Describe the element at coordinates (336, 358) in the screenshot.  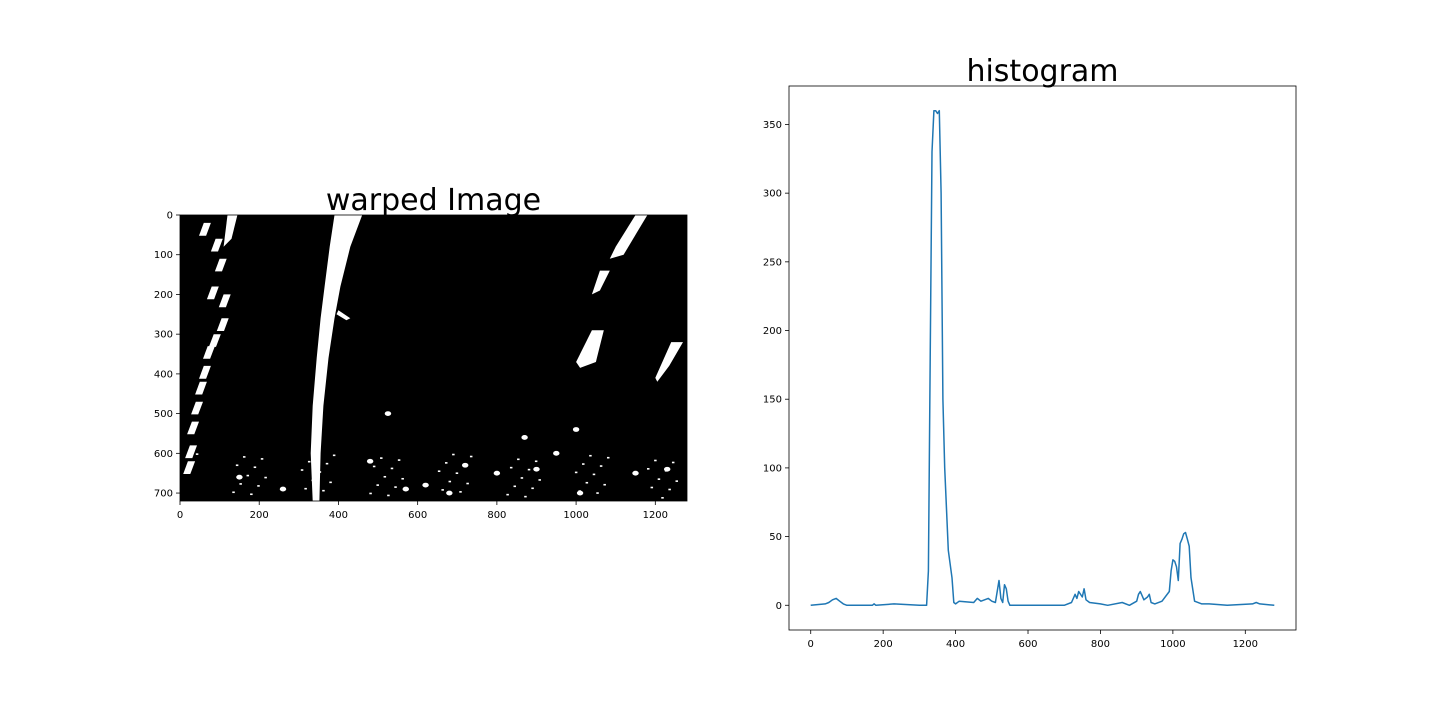
I see `left-lane-line` at that location.